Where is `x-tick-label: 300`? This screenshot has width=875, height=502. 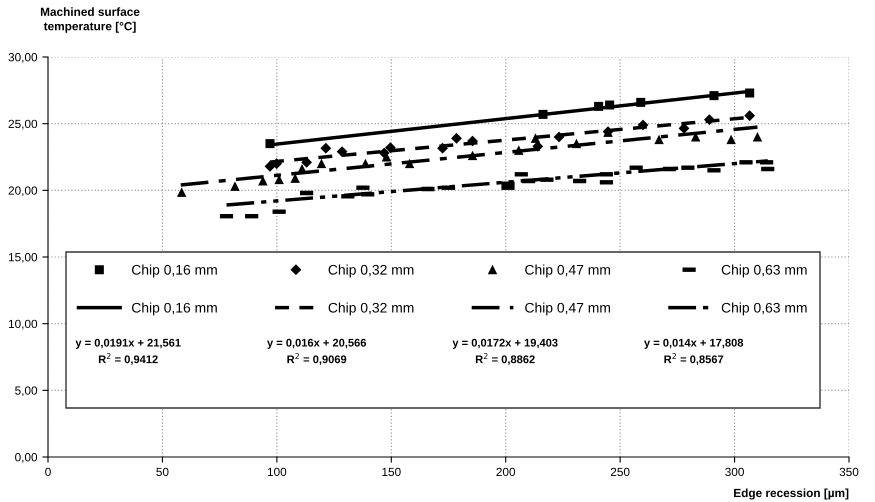 x-tick-label: 300 is located at coordinates (734, 472).